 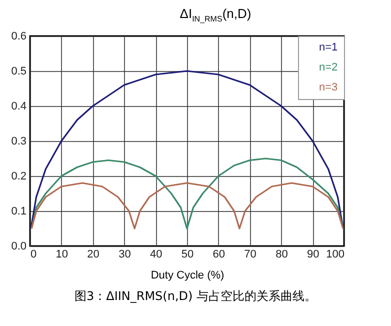 I want to click on text: n=2, so click(x=328, y=68).